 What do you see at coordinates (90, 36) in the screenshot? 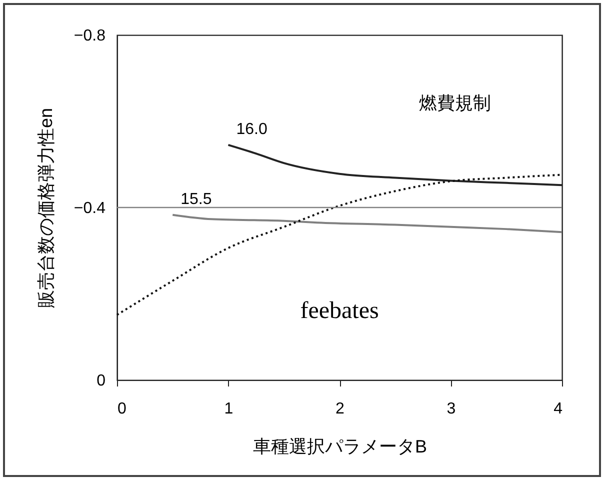
I see `y-tick-label: −0.8` at bounding box center [90, 36].